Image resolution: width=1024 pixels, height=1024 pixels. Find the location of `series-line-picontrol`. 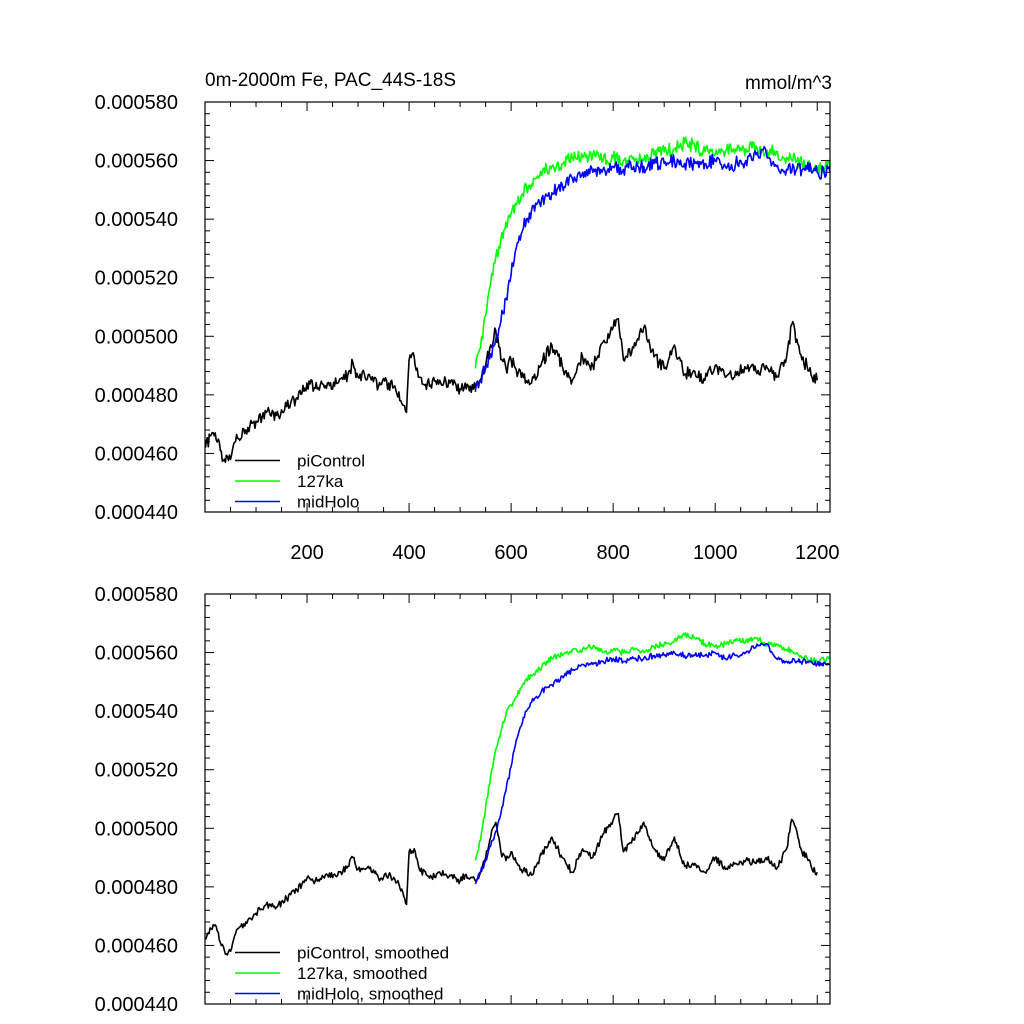

series-line-picontrol is located at coordinates (511, 390).